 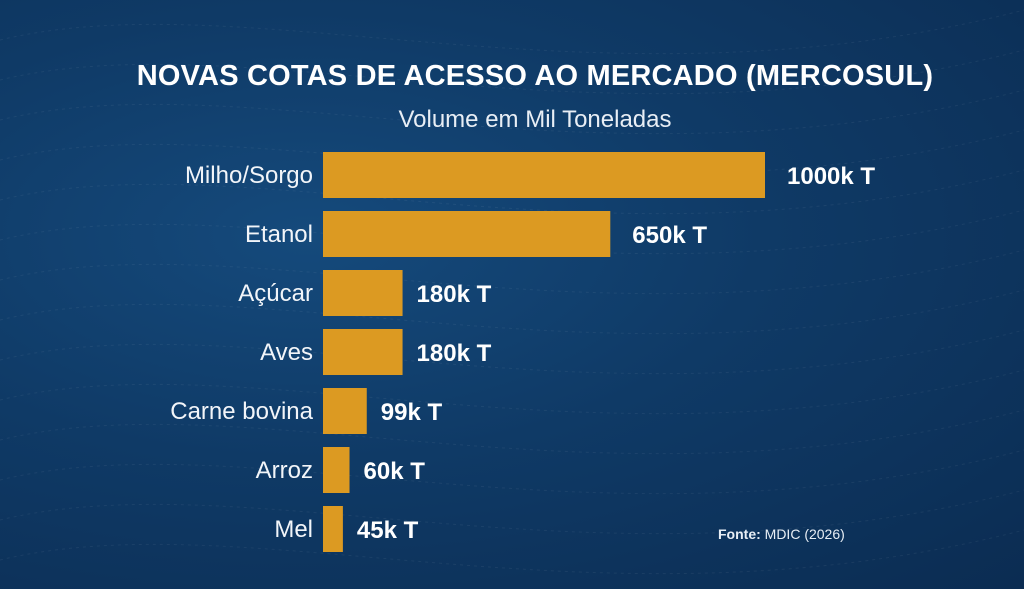 What do you see at coordinates (388, 530) in the screenshot?
I see `data-label: 45k T` at bounding box center [388, 530].